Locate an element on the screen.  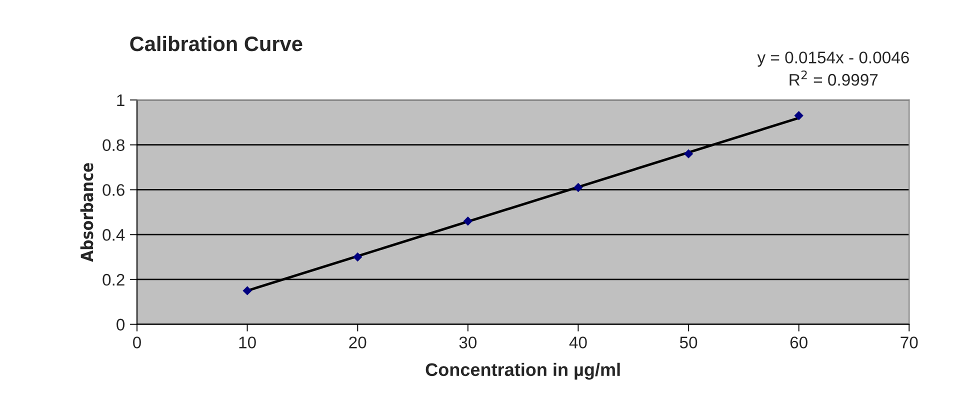
x-tick-label: 40 is located at coordinates (578, 342).